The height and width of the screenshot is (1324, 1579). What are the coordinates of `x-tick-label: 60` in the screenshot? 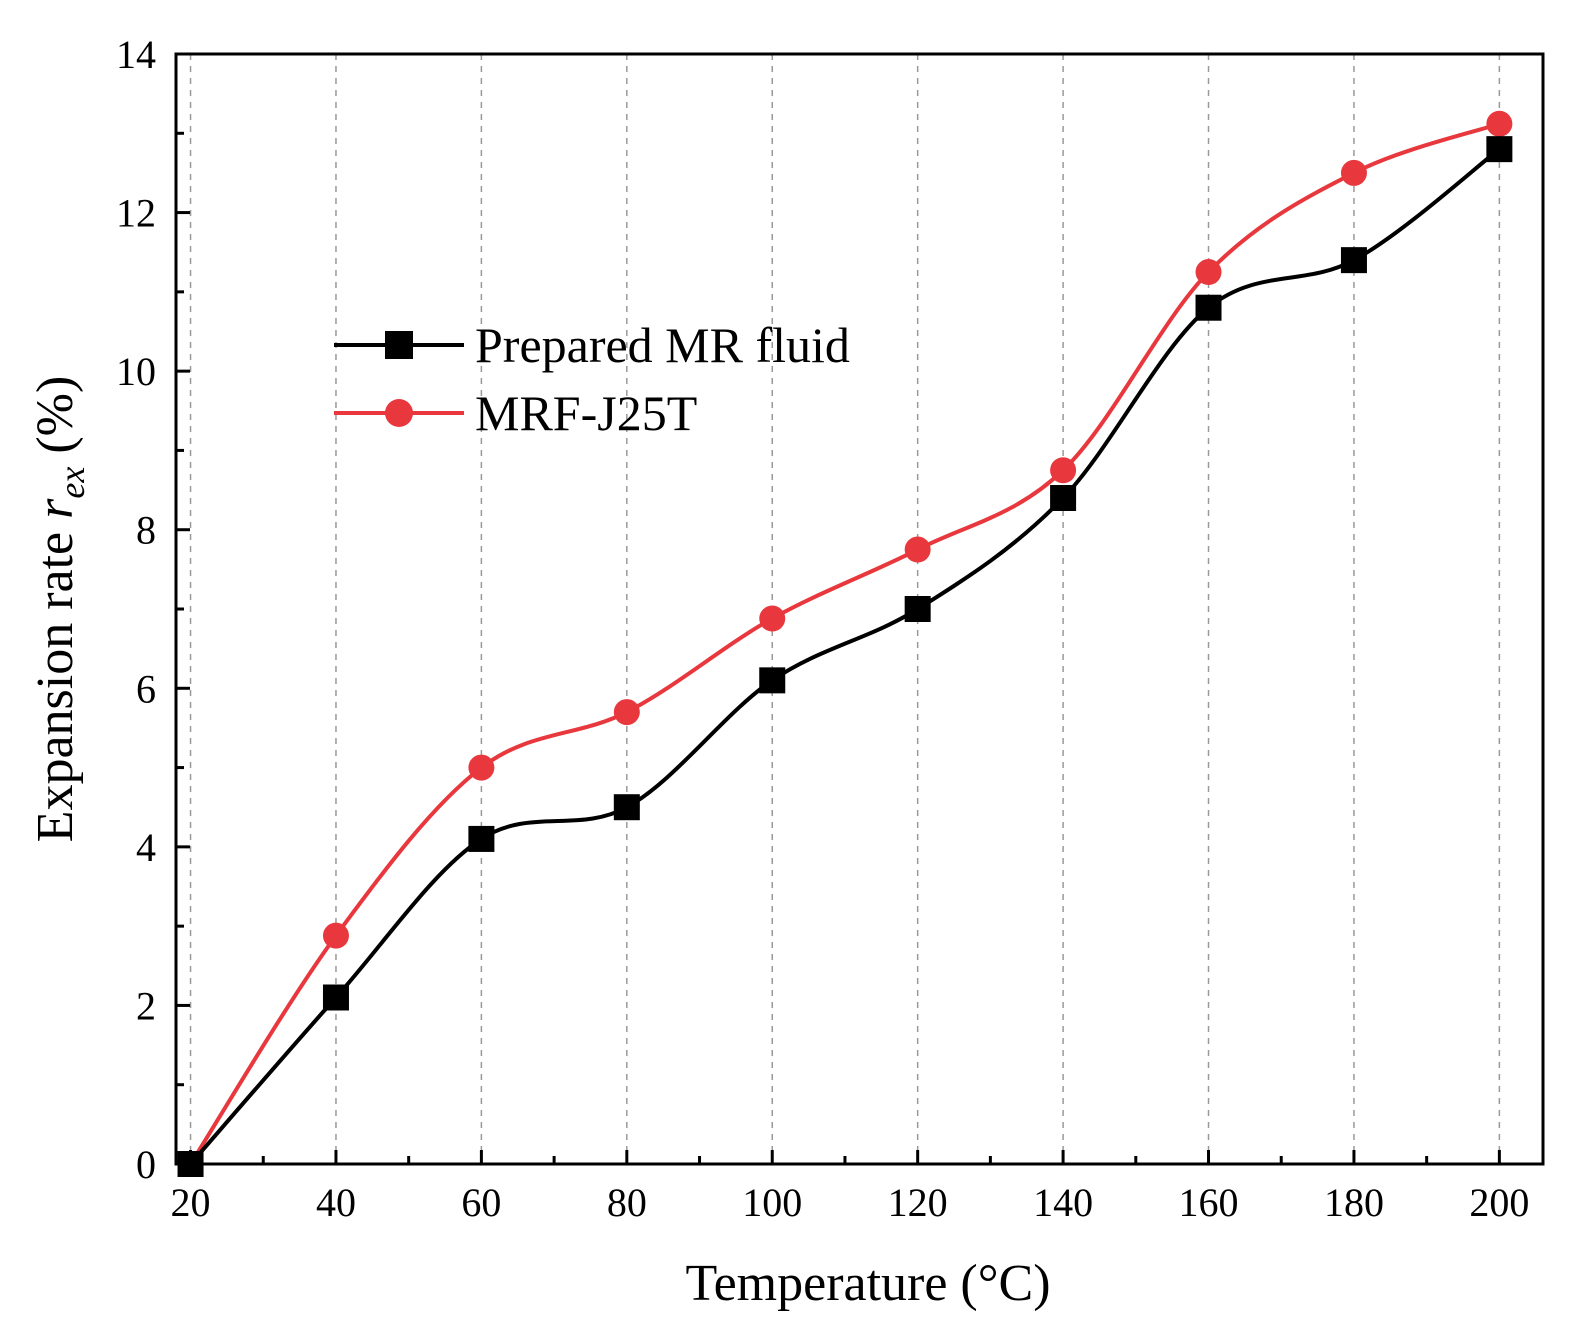 It's located at (481, 1202).